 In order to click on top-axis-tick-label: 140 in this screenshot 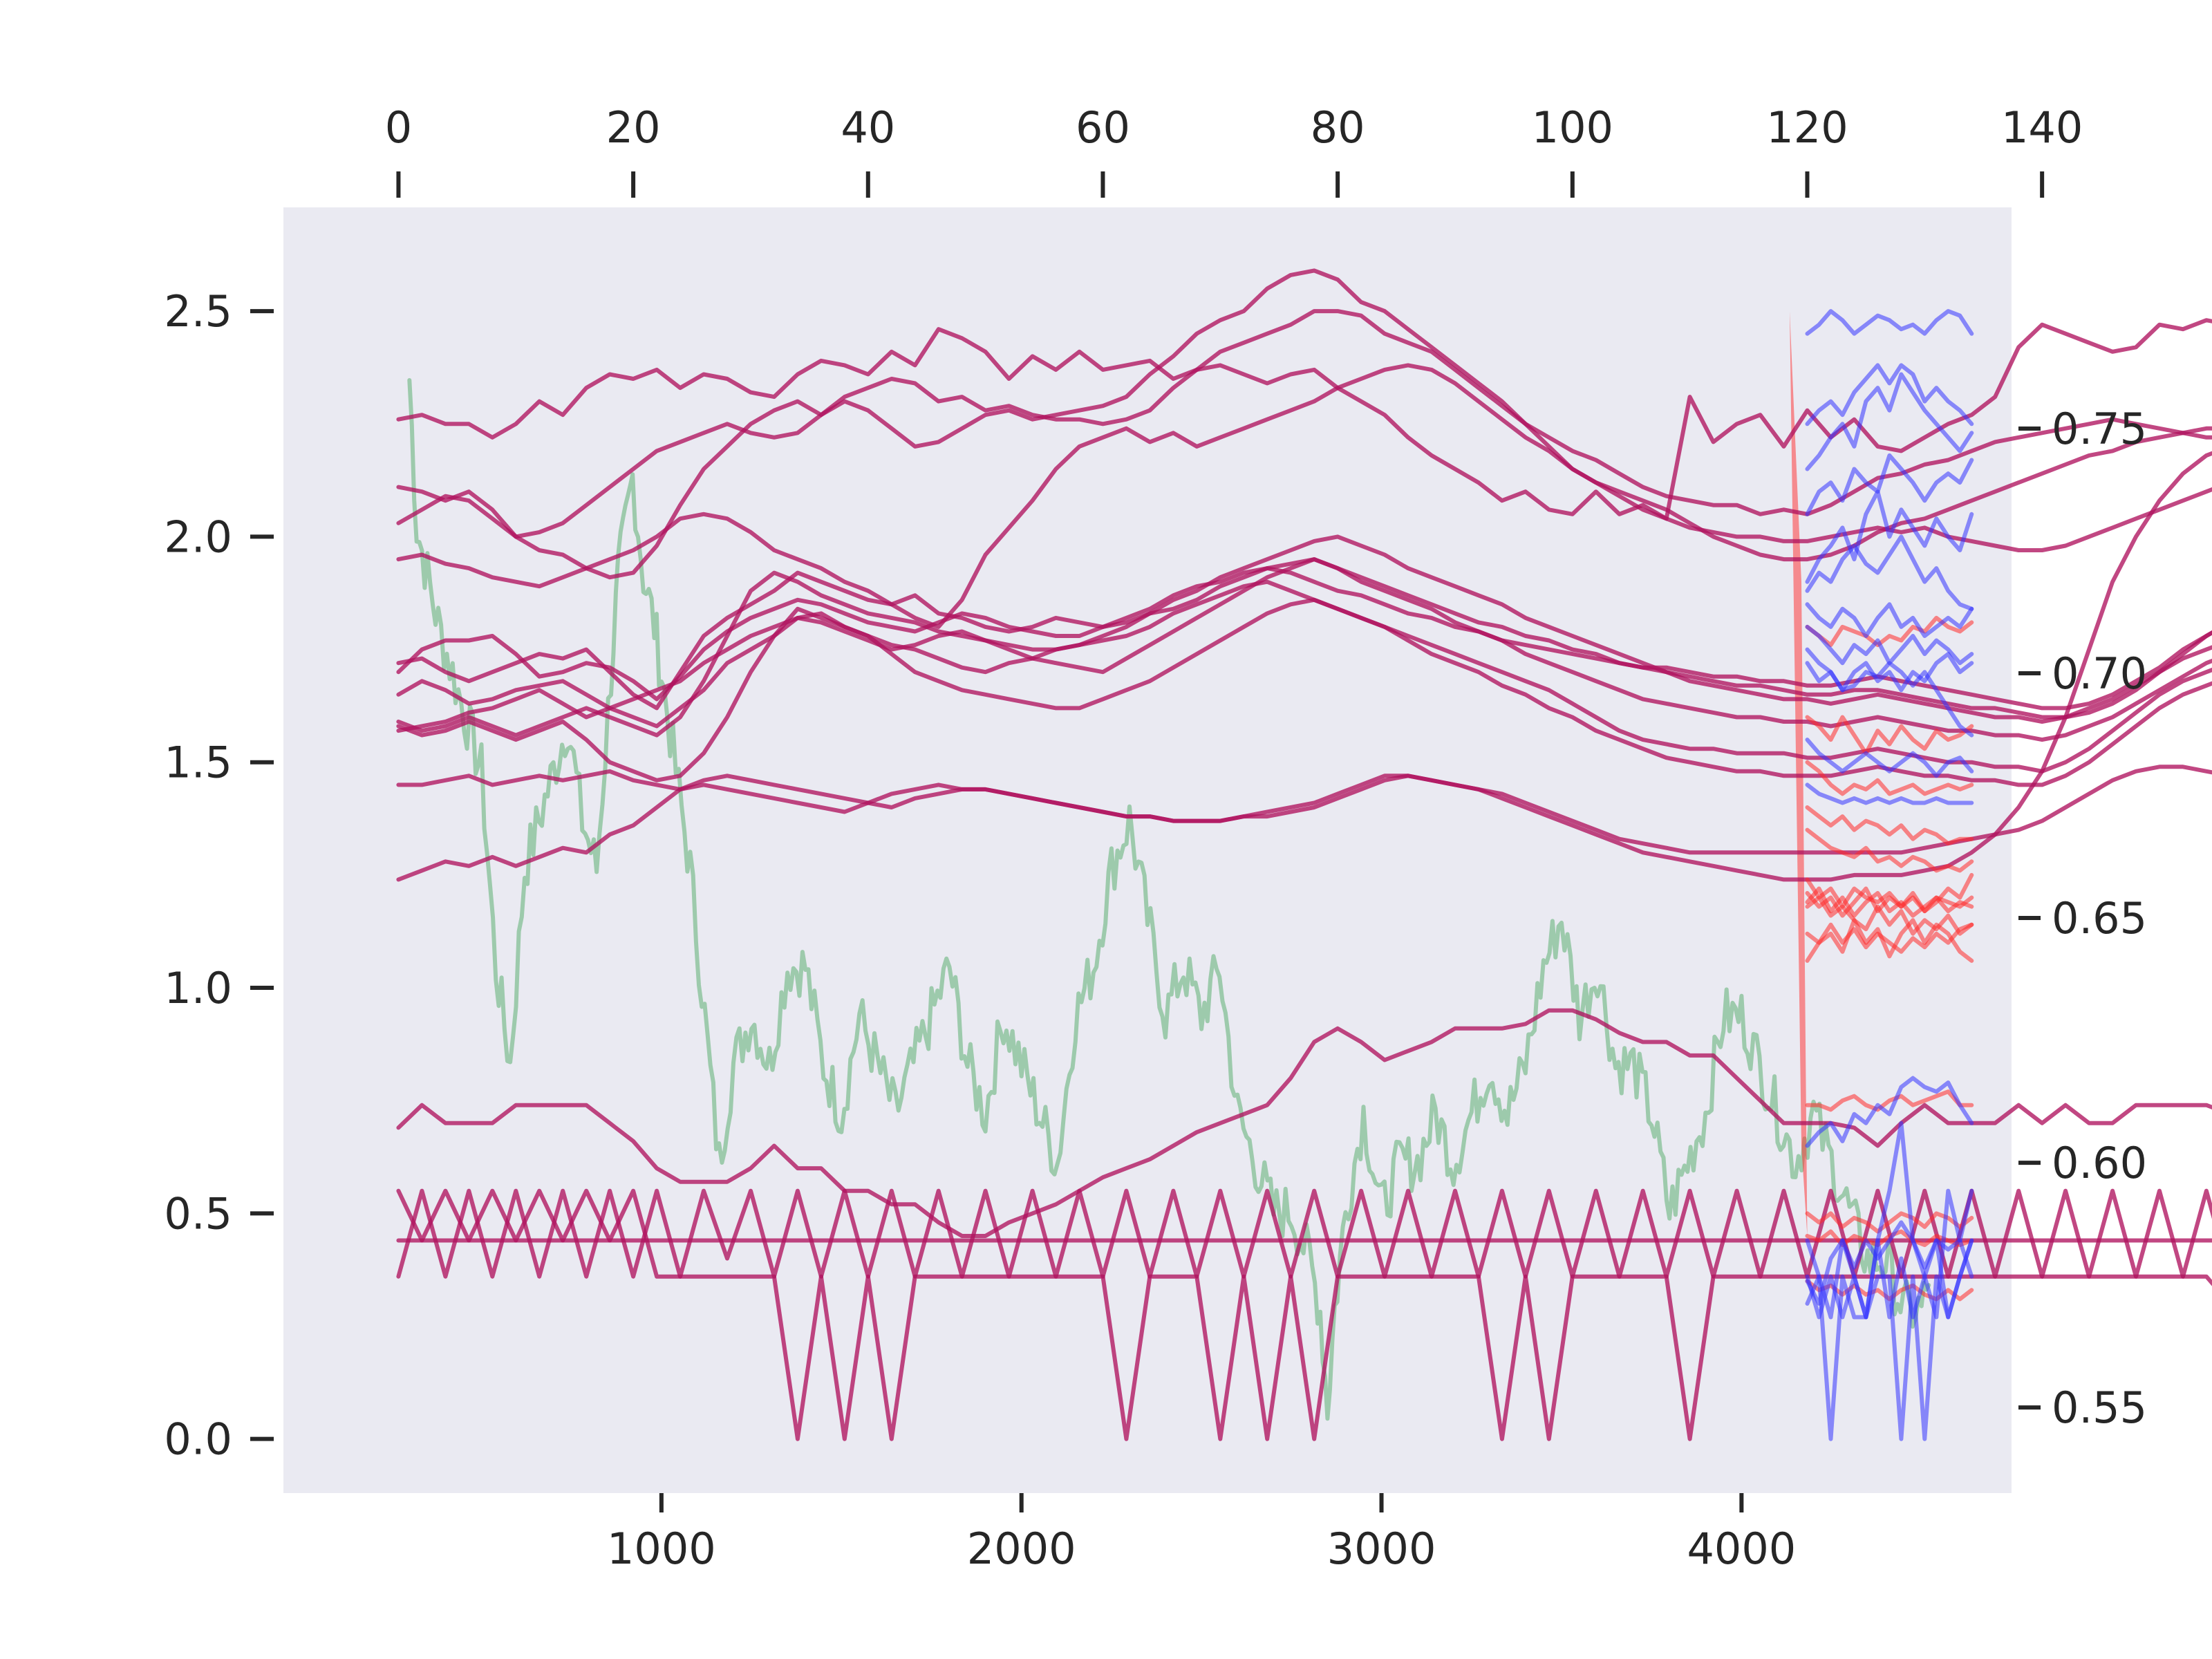, I will do `click(2042, 128)`.